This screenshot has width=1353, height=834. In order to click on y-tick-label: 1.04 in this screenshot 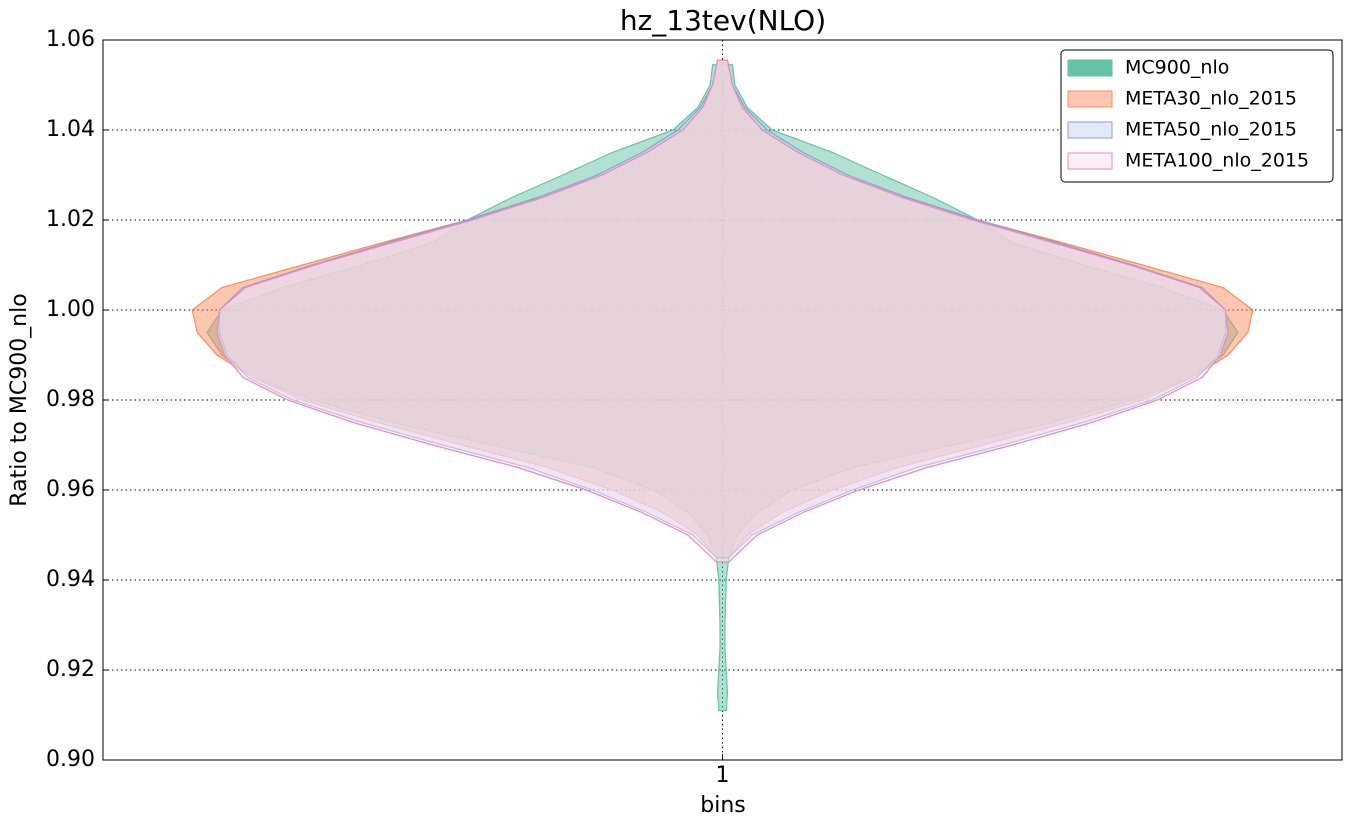, I will do `click(70, 129)`.